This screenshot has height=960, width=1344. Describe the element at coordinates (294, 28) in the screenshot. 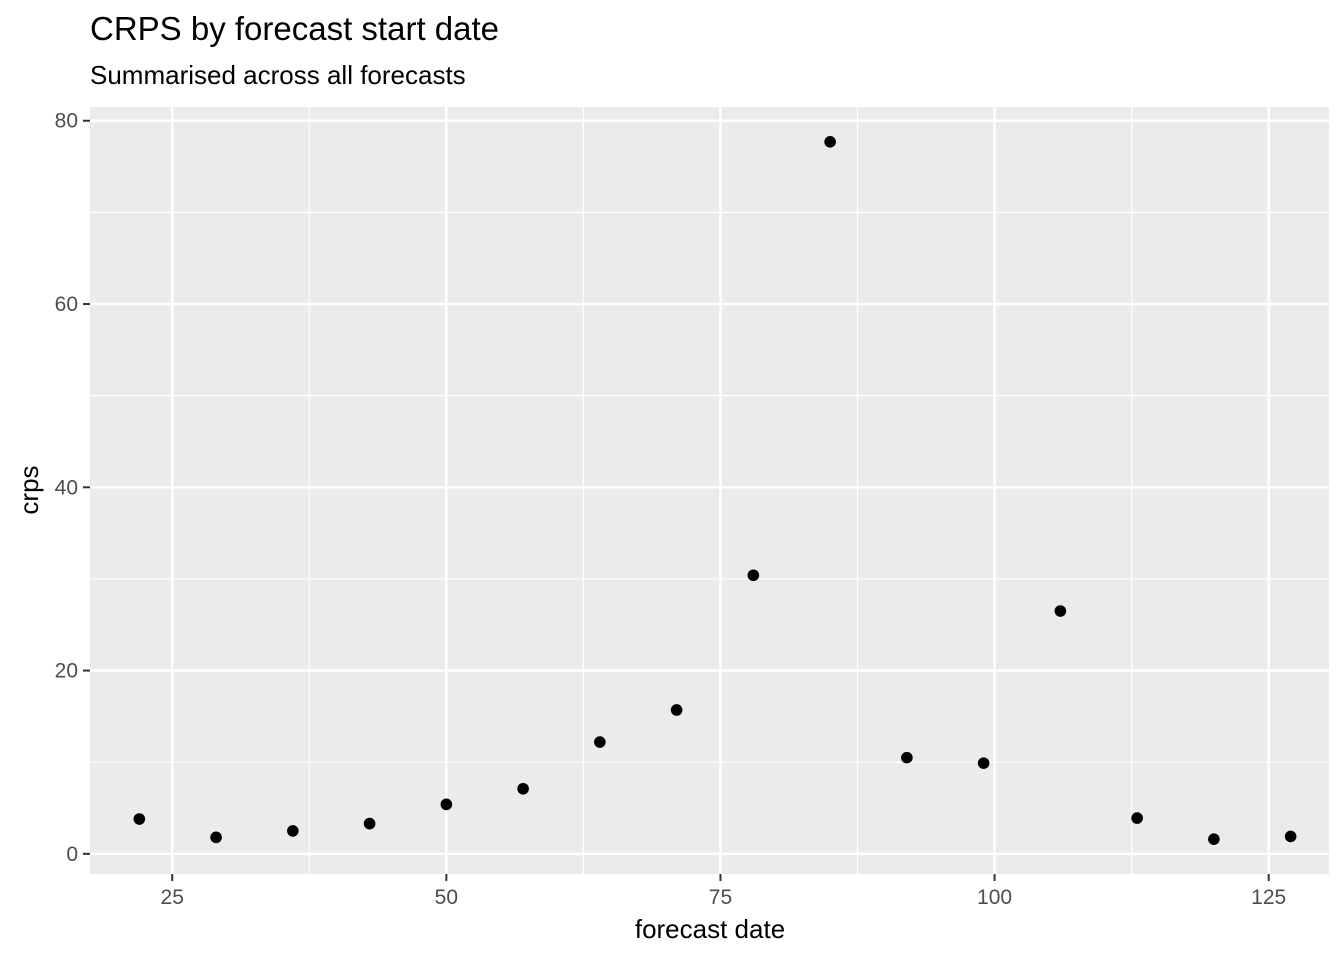

I see `chart-title: CRPS by forecast start date` at that location.